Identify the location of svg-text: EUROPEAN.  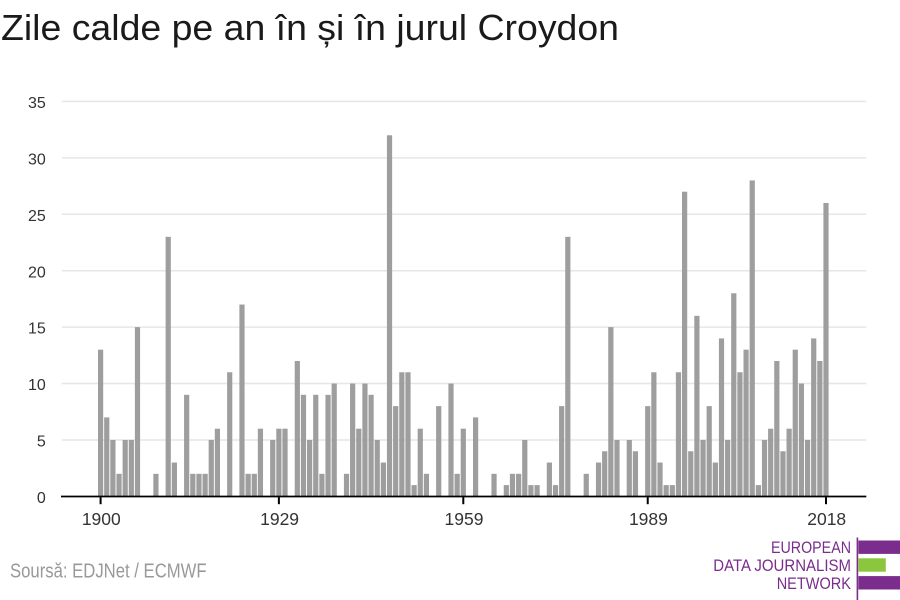
(811, 547).